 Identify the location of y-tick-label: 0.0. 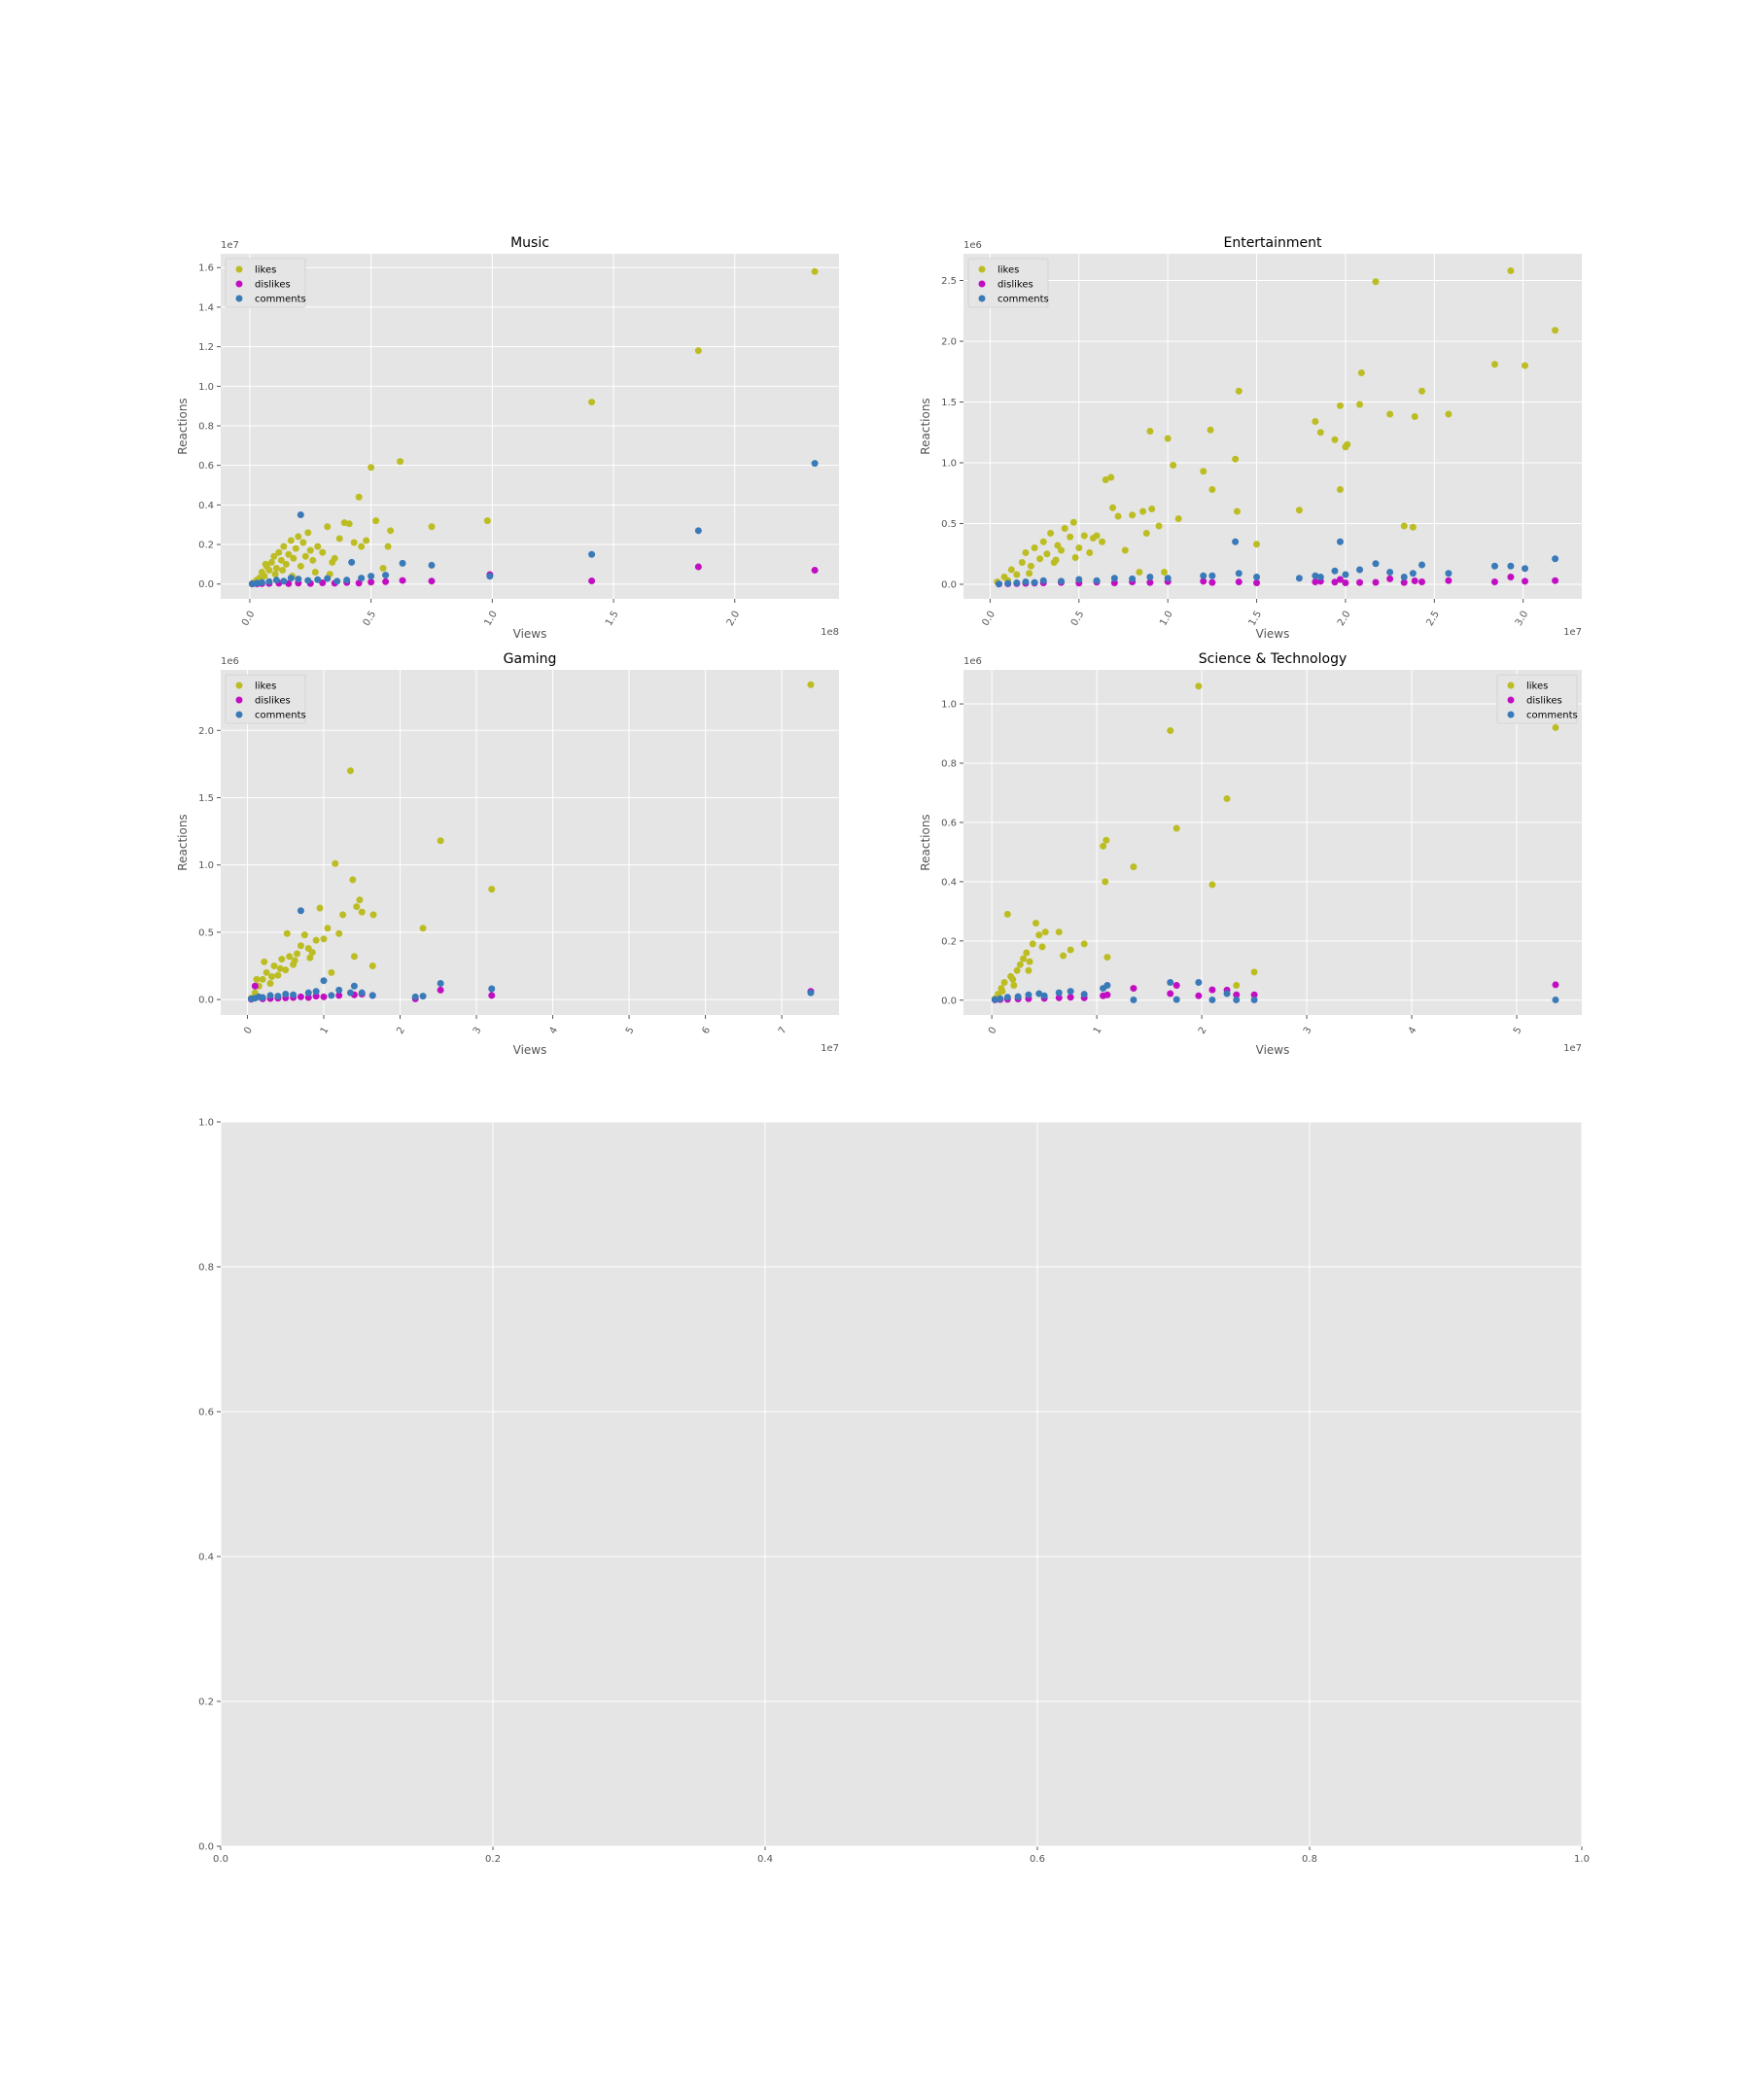
(206, 584).